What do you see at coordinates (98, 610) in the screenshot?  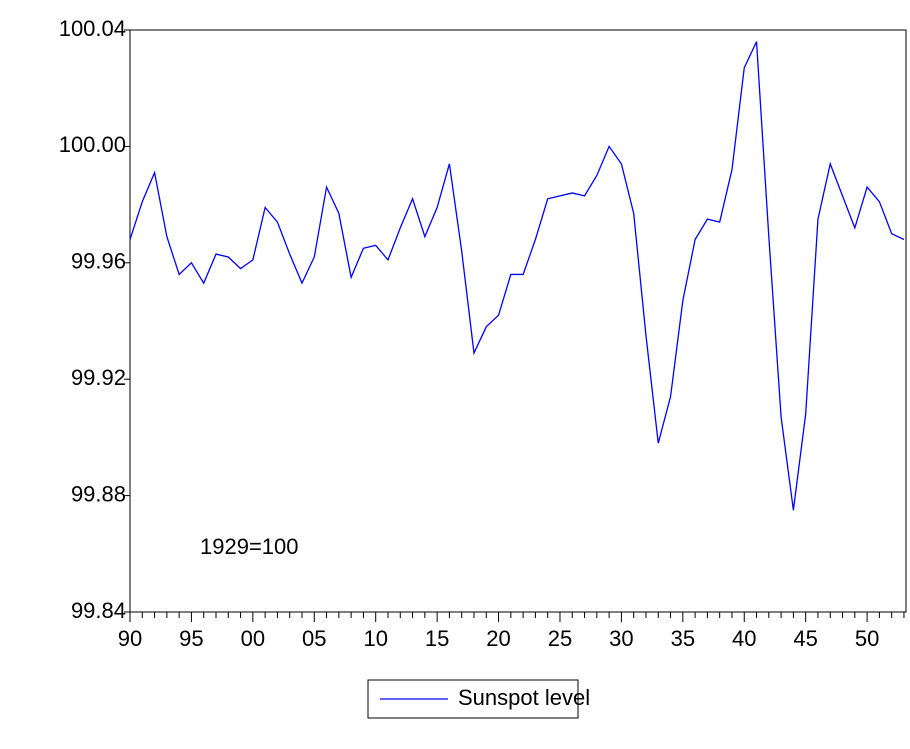 I see `y-tick-label: 99.84` at bounding box center [98, 610].